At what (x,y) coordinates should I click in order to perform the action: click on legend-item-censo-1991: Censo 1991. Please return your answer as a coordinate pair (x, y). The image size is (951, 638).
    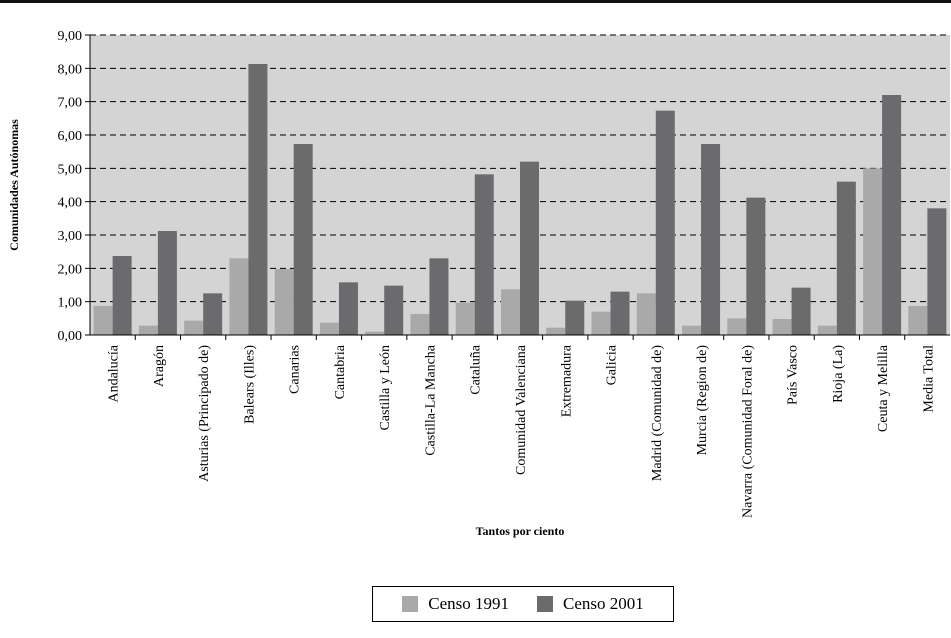
    Looking at the image, I should click on (455, 604).